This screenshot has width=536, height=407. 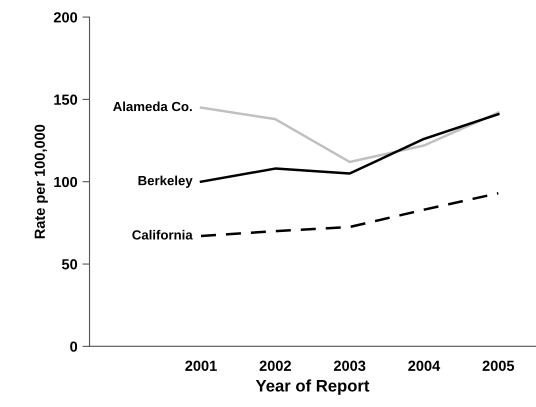 I want to click on y-tick-label: 100, so click(x=66, y=182).